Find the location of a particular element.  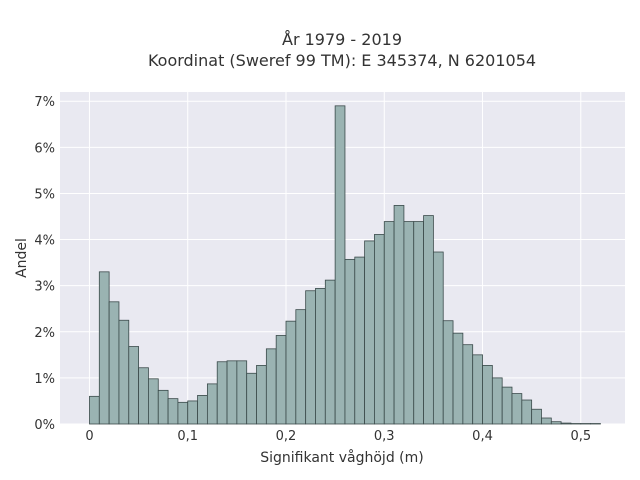

chart-title-line1: År 1979 - 2019 is located at coordinates (342, 39).